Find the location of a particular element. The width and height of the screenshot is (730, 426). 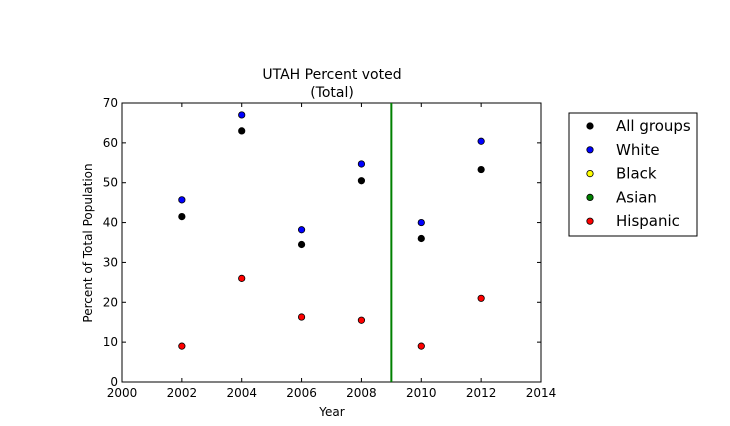

y-tick-label: 60 is located at coordinates (110, 143).